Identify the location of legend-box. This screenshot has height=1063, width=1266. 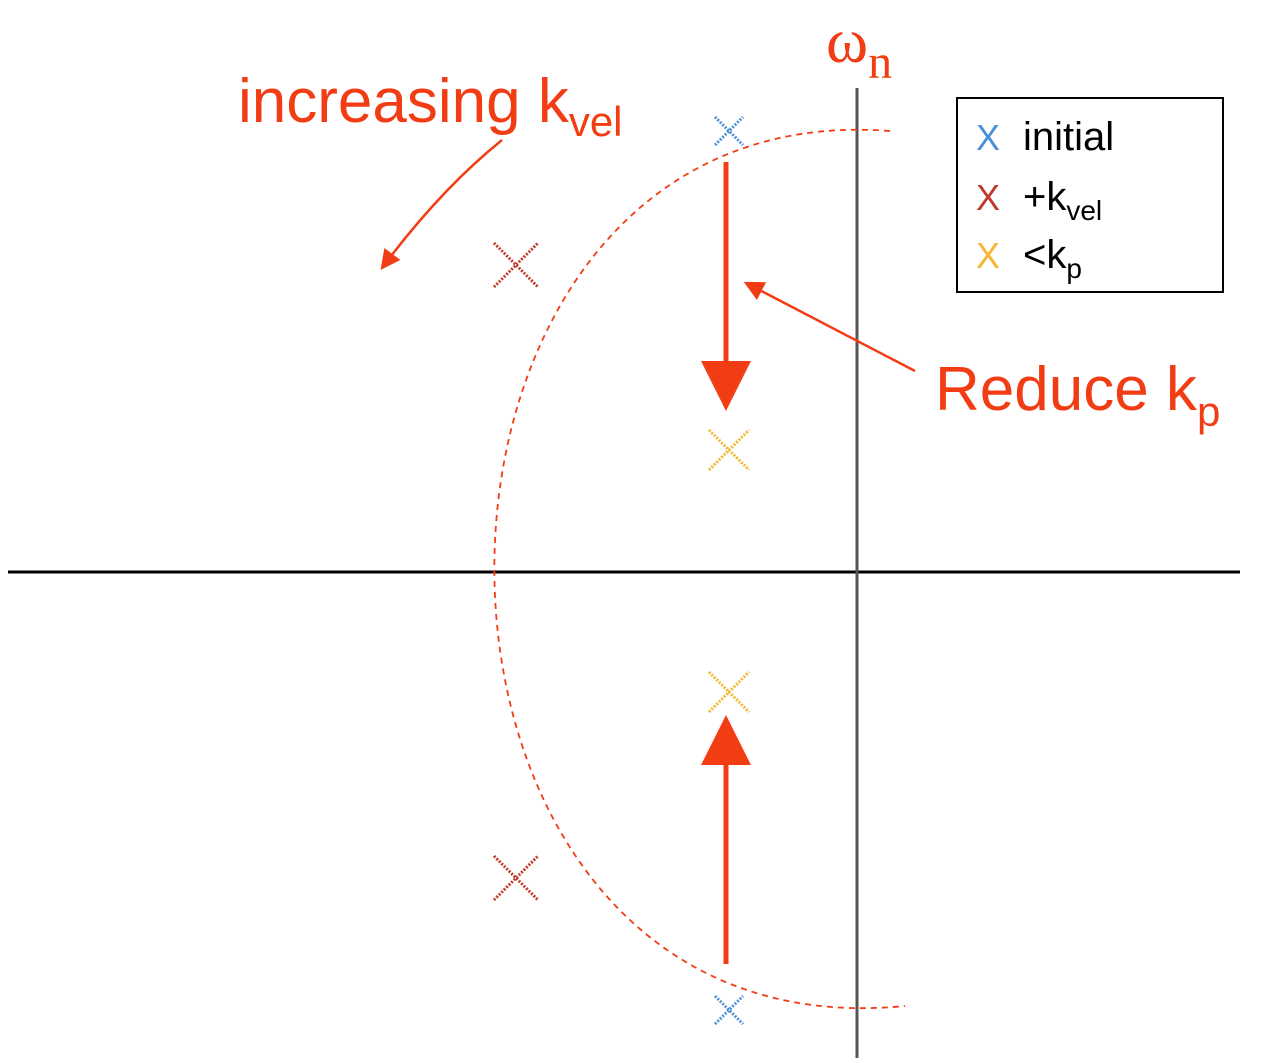
(1090, 195).